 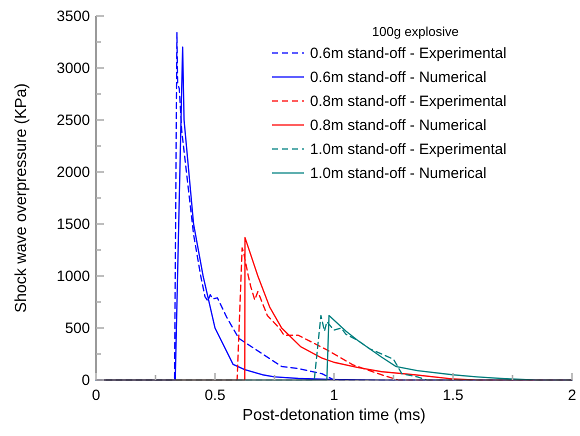 What do you see at coordinates (73, 16) in the screenshot?
I see `y-tick-label: 3500` at bounding box center [73, 16].